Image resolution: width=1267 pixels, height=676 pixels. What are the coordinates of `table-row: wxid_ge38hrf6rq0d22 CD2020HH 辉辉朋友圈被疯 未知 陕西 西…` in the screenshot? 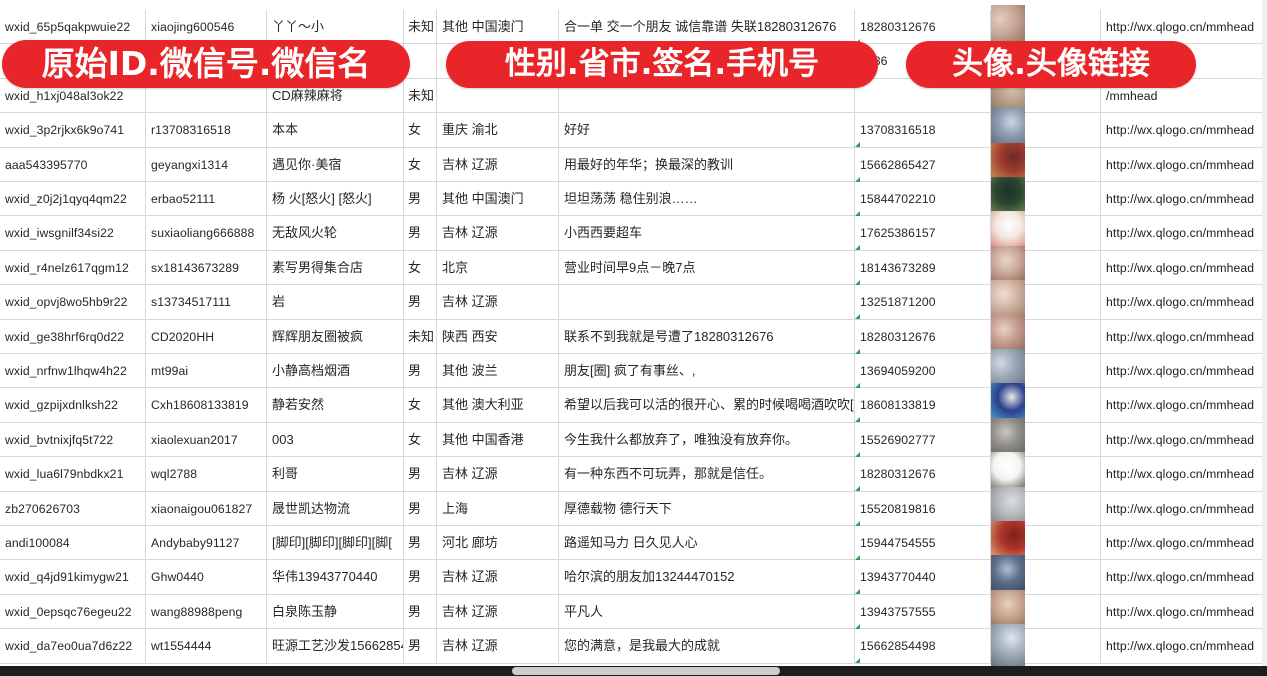 It's located at (633, 336).